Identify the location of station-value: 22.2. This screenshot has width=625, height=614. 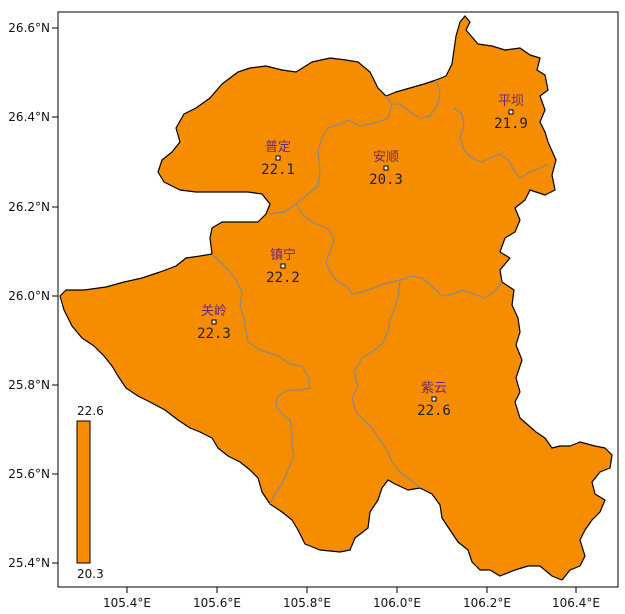
(283, 278).